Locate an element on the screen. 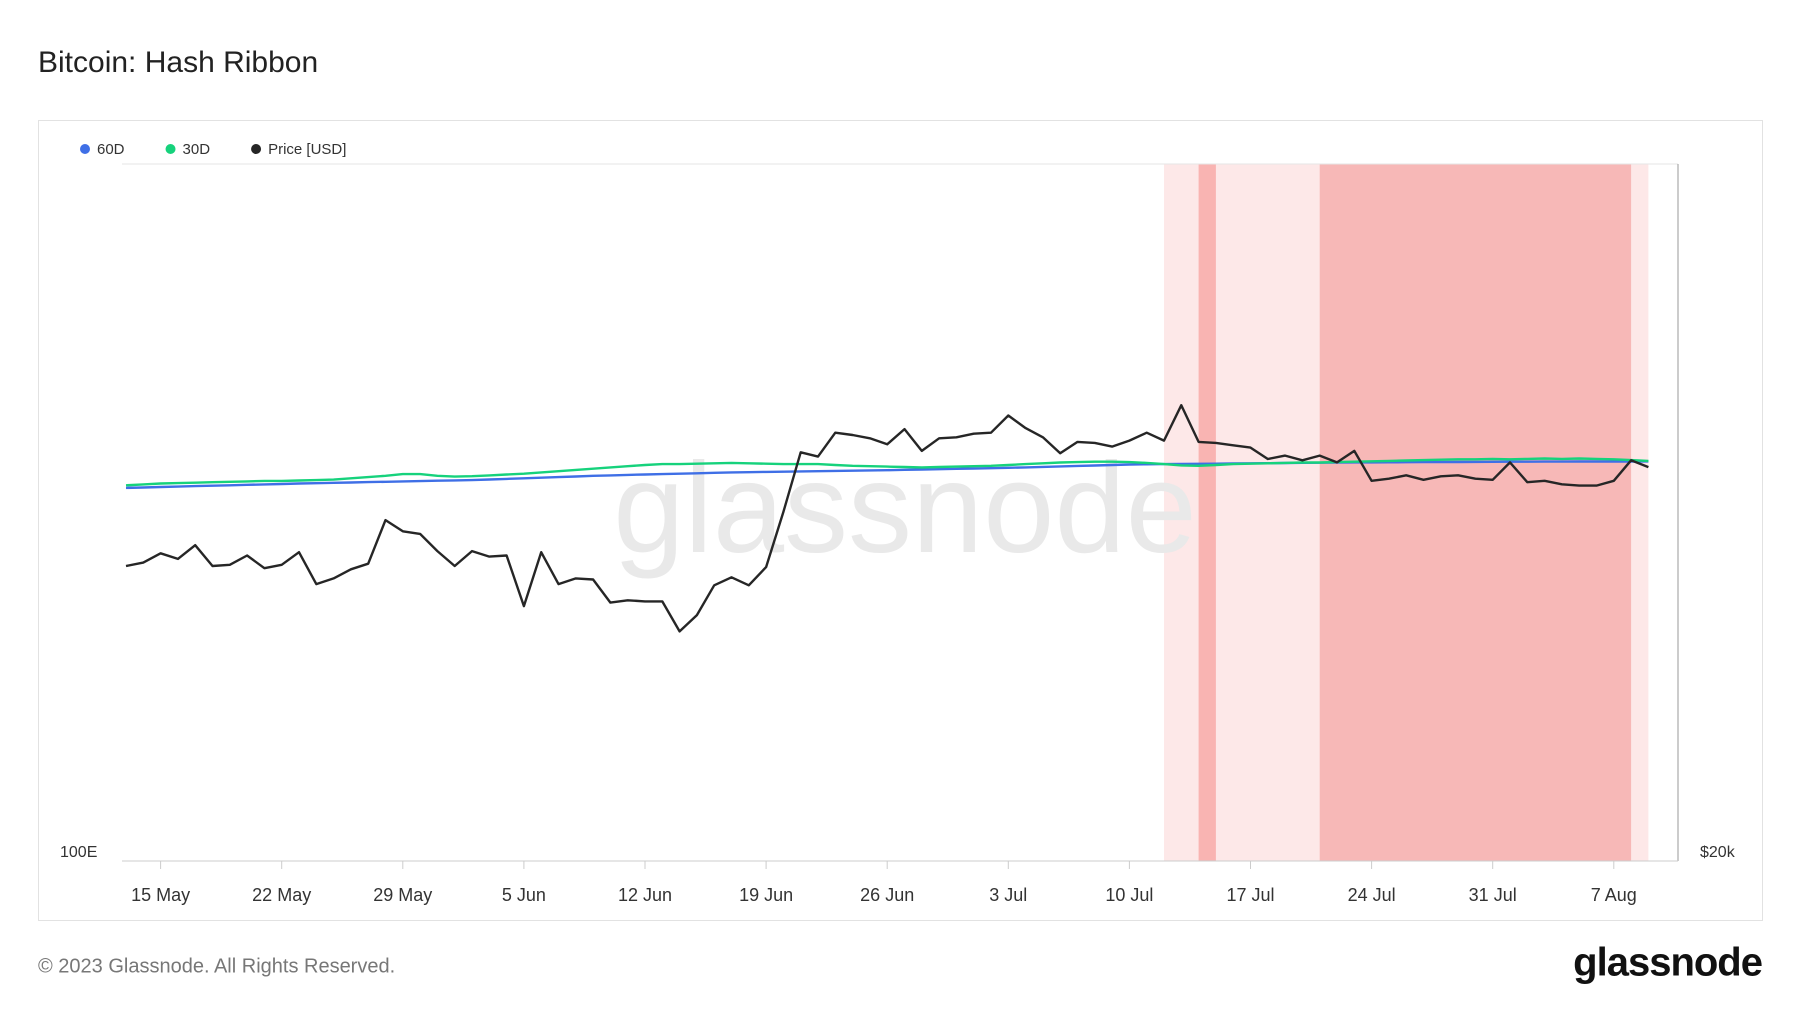  chart-title: Bitcoin: Hash Ribbon is located at coordinates (178, 62).